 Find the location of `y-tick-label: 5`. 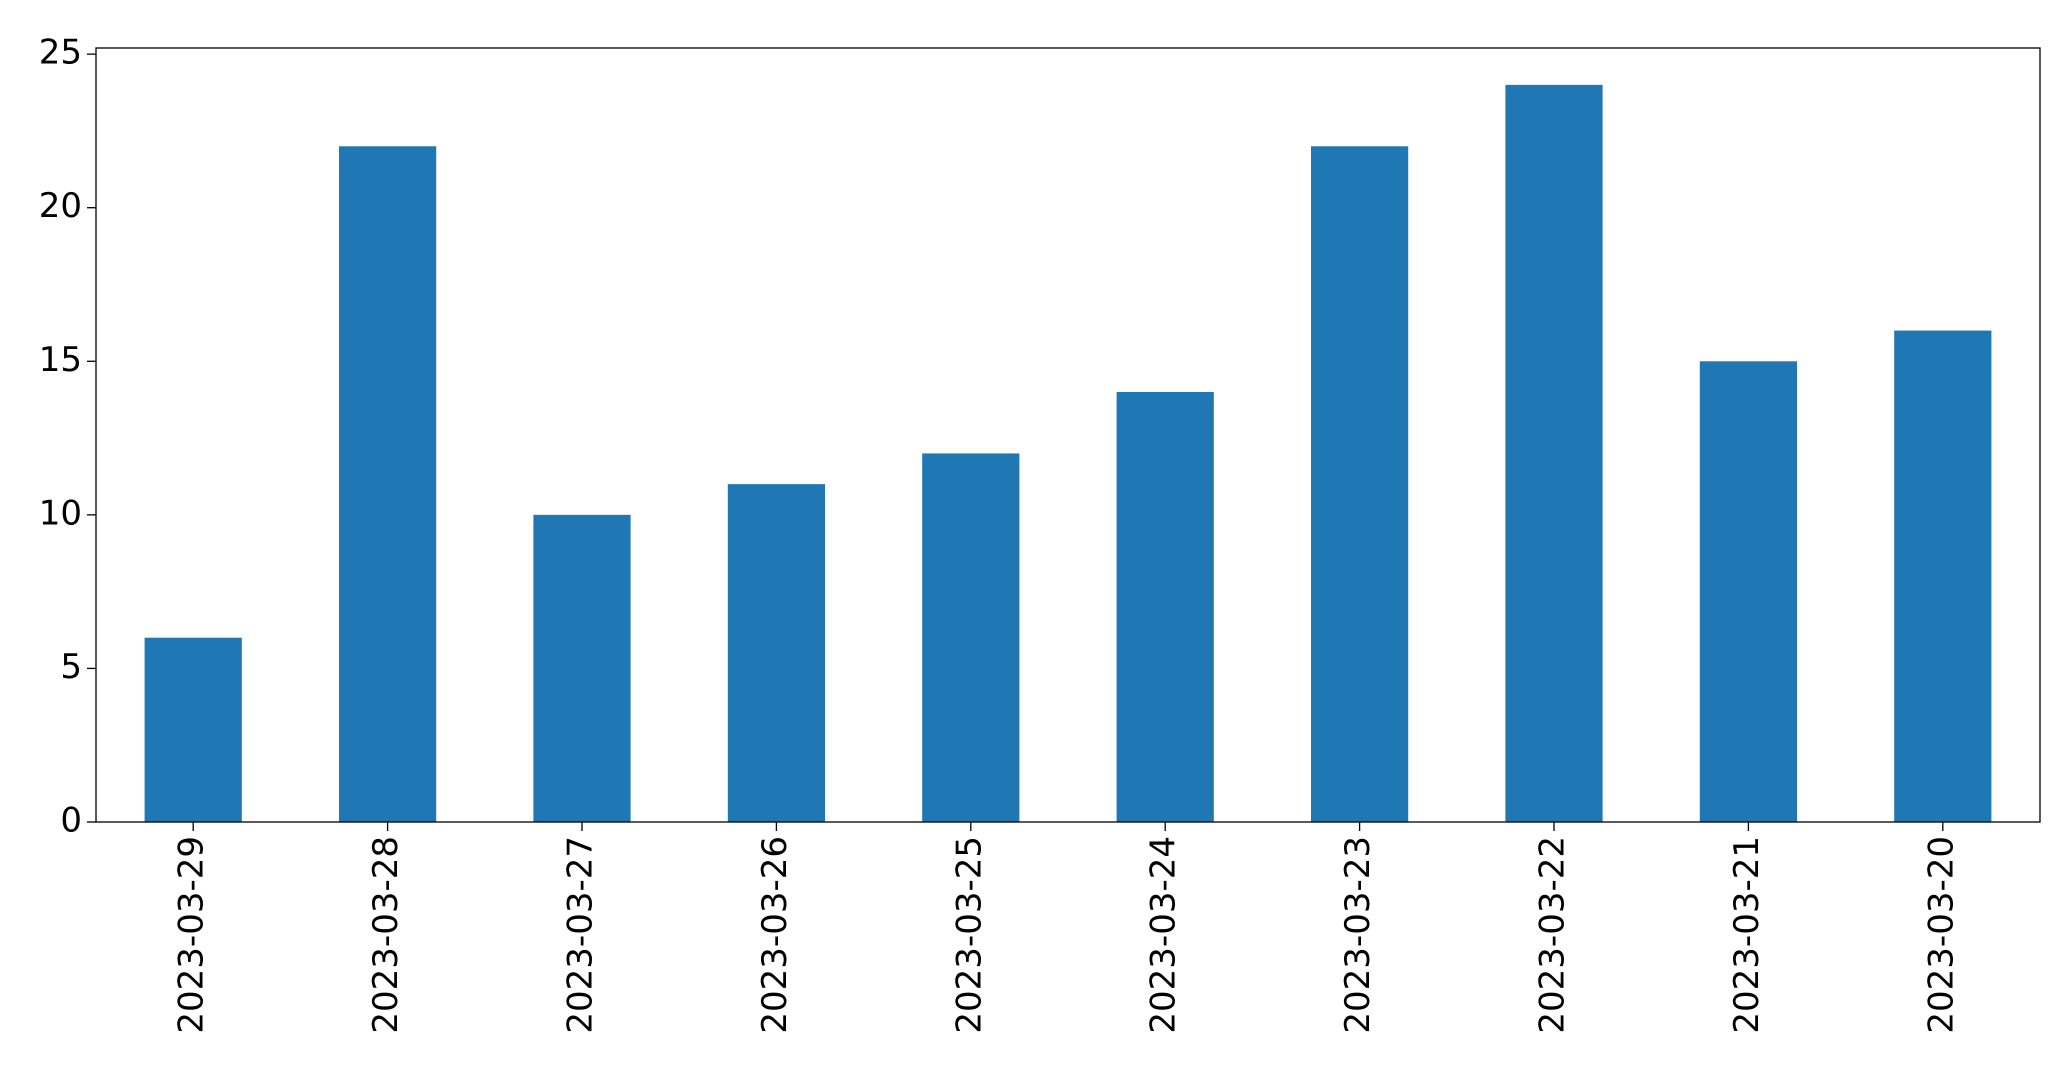

y-tick-label: 5 is located at coordinates (71, 667).